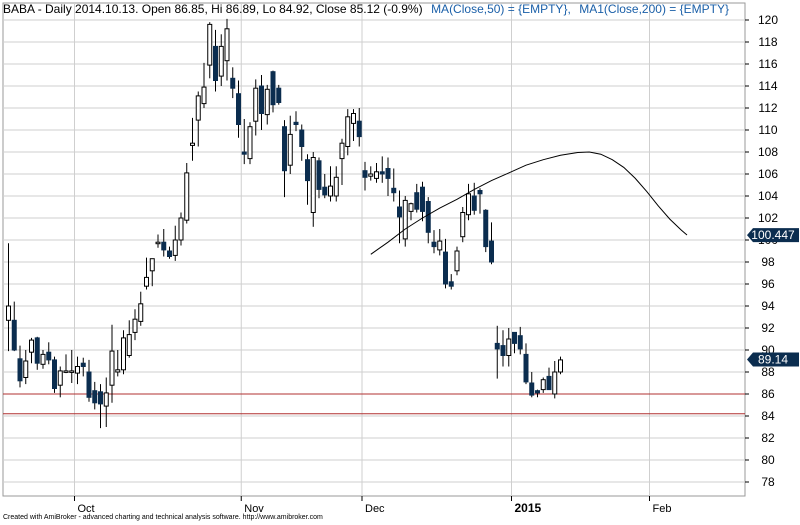  Describe the element at coordinates (768, 372) in the screenshot. I see `y-tick-label: 88` at that location.